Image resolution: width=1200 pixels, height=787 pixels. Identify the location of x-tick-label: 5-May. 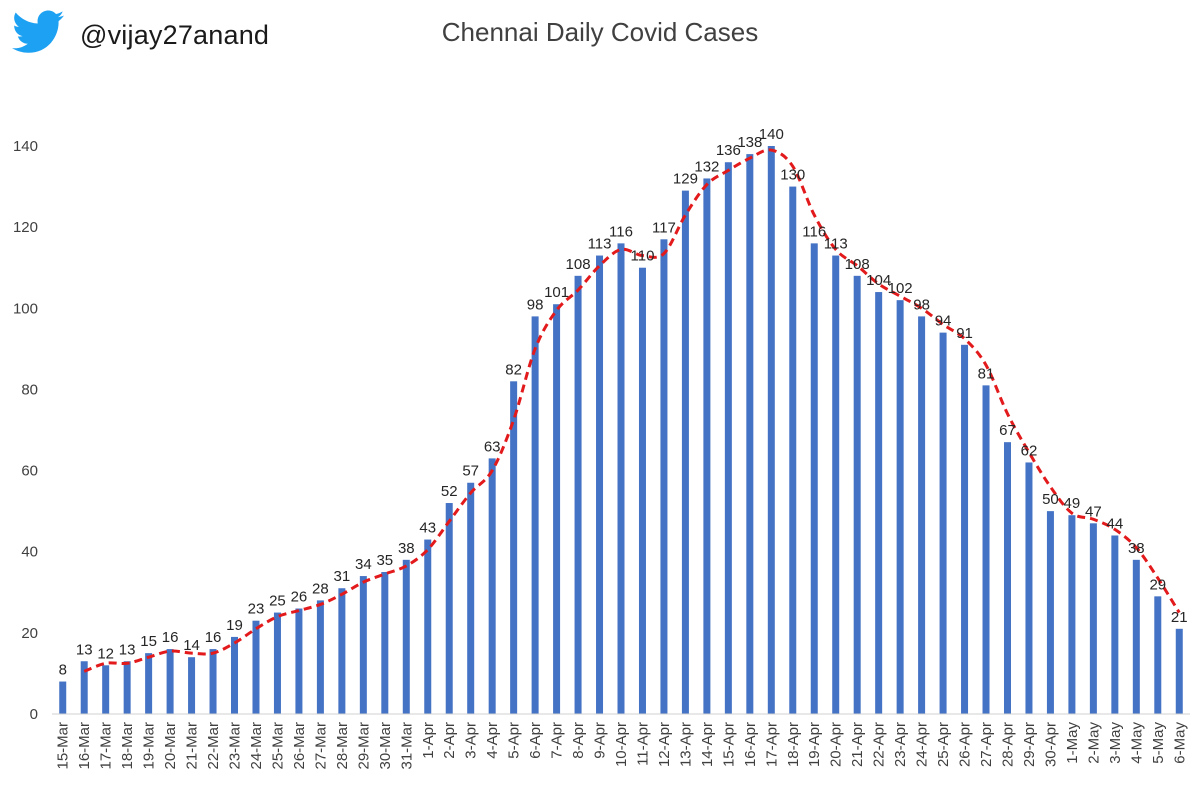
(1158, 743).